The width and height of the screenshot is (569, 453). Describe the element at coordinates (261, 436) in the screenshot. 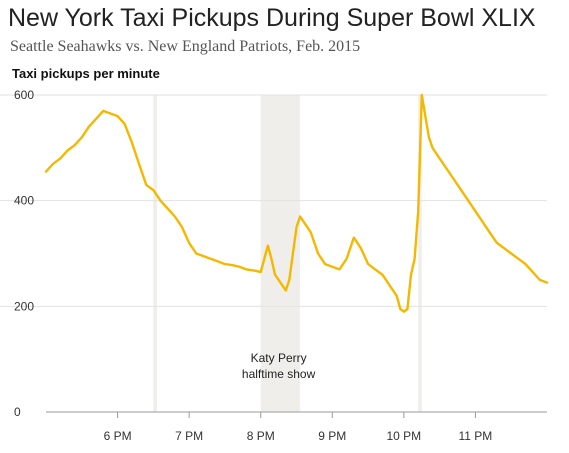

I see `x-tick-label-2: 8 PM` at that location.